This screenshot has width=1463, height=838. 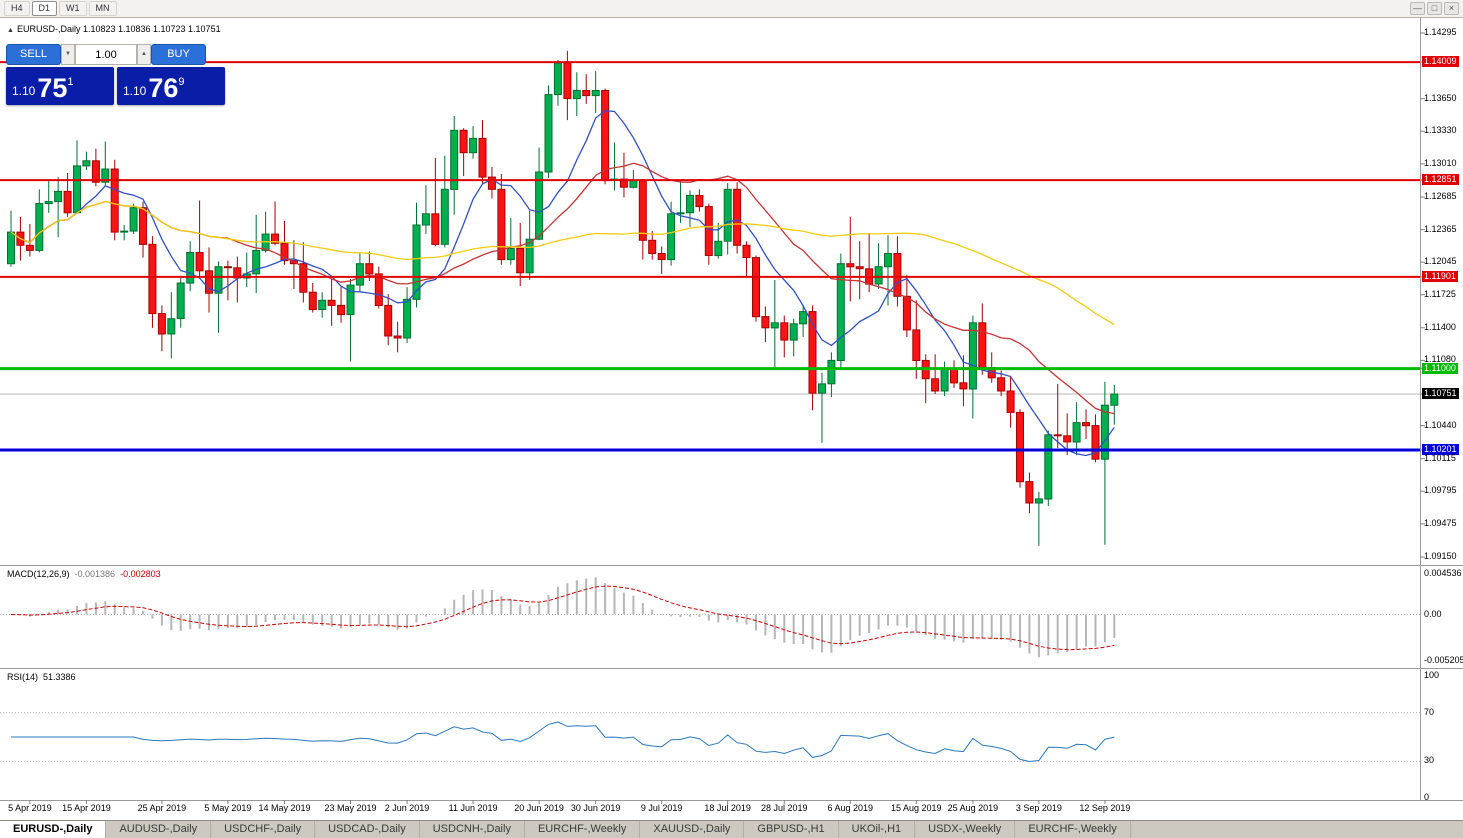 What do you see at coordinates (472, 829) in the screenshot?
I see `tab-usdcnh-daily: USDCNH-,Daily` at bounding box center [472, 829].